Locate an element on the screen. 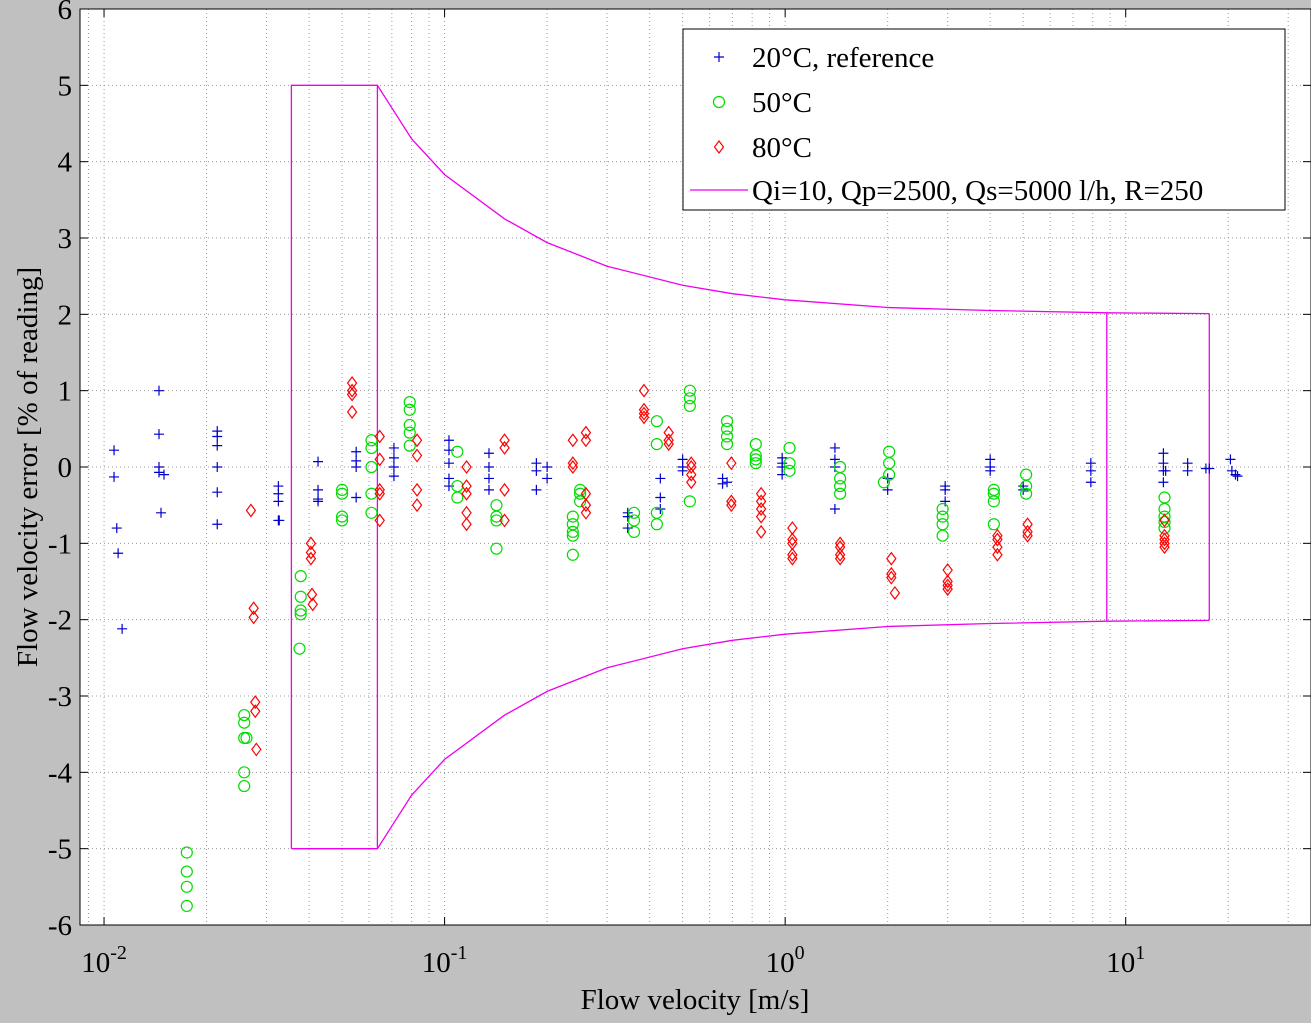  x-tick-exponent: 0 is located at coordinates (800, 953).